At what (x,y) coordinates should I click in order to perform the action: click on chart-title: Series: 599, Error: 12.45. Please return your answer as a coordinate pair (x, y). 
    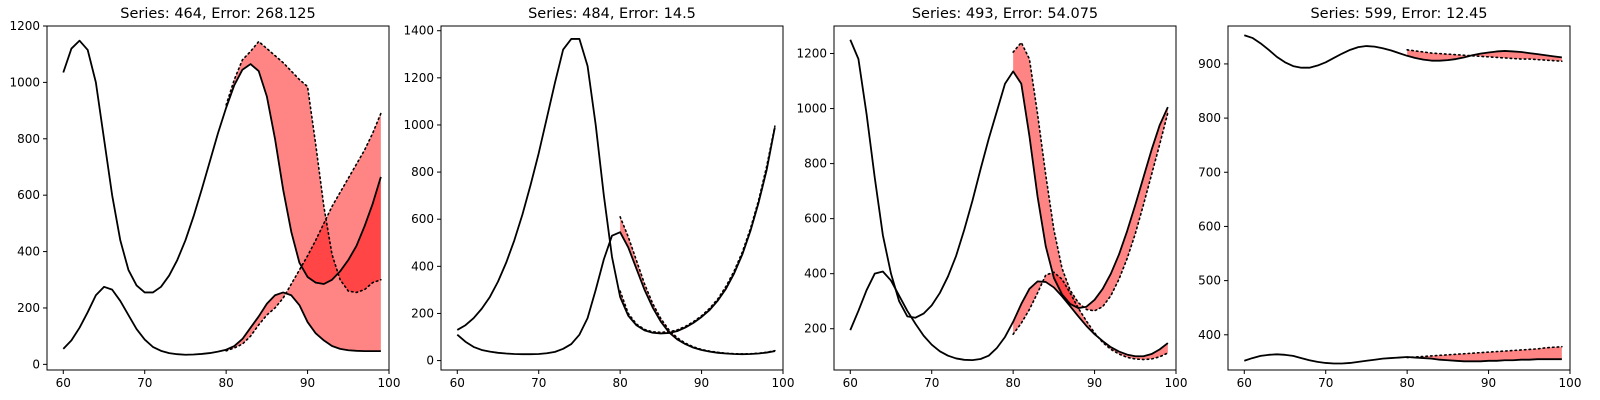
    Looking at the image, I should click on (1398, 14).